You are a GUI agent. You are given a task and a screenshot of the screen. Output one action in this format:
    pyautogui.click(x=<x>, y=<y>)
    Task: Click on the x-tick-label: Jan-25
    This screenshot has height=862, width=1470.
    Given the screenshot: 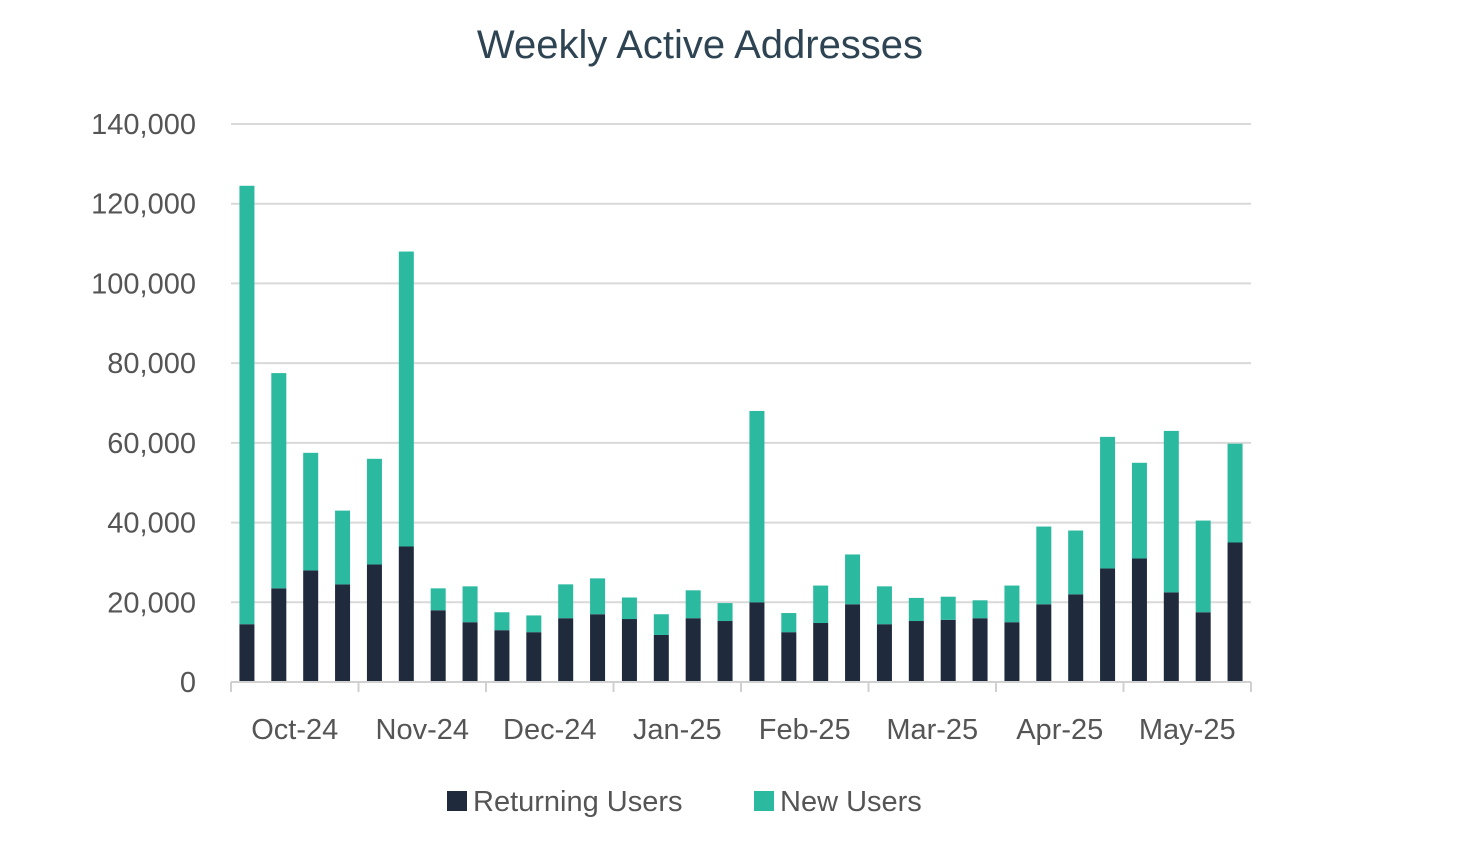 What is the action you would take?
    pyautogui.click(x=677, y=730)
    